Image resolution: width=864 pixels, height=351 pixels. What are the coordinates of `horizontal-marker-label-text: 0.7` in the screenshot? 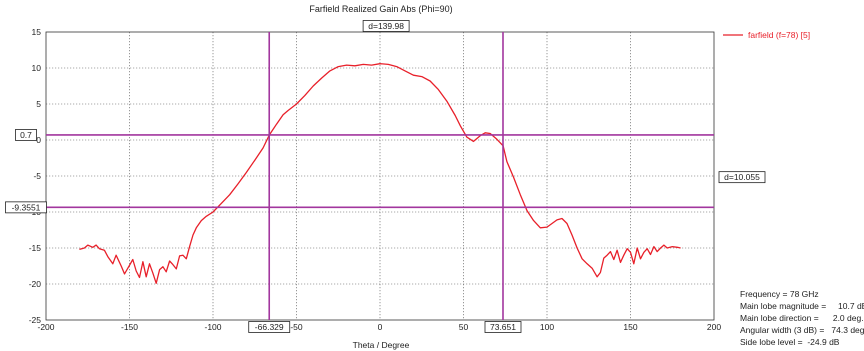 It's located at (26, 135).